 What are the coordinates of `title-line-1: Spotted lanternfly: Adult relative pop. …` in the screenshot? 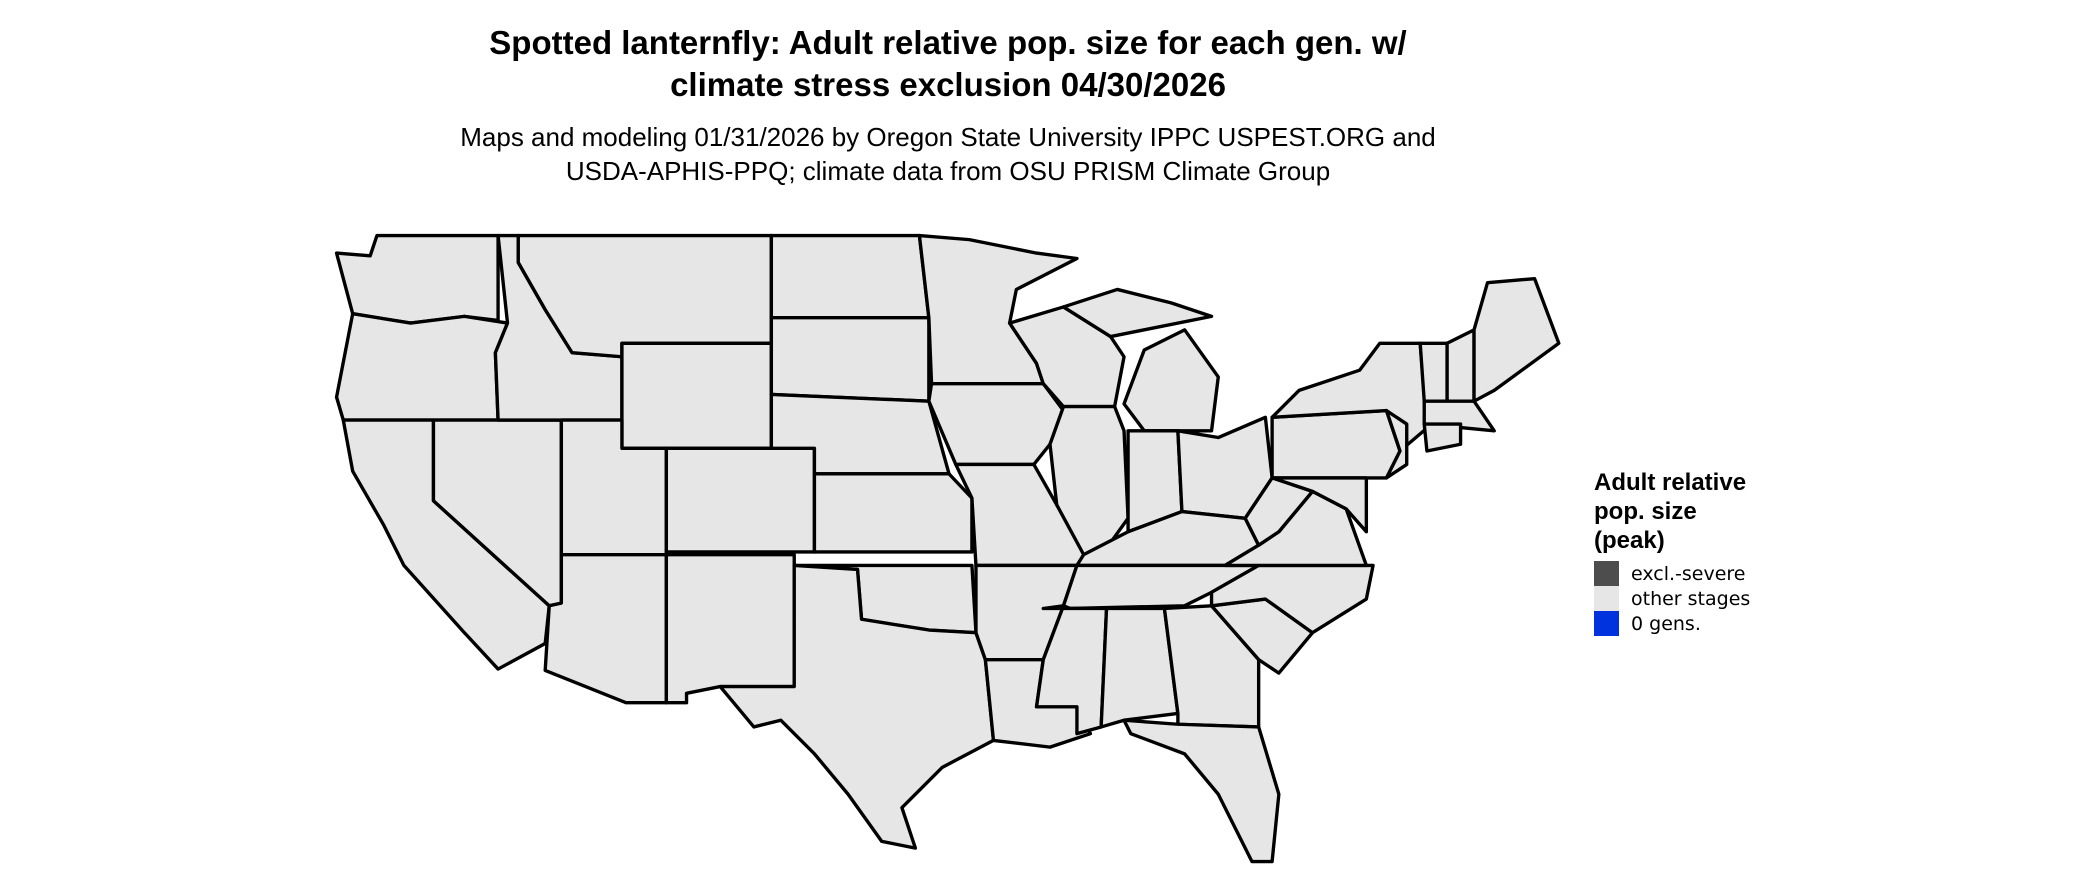 It's located at (948, 42).